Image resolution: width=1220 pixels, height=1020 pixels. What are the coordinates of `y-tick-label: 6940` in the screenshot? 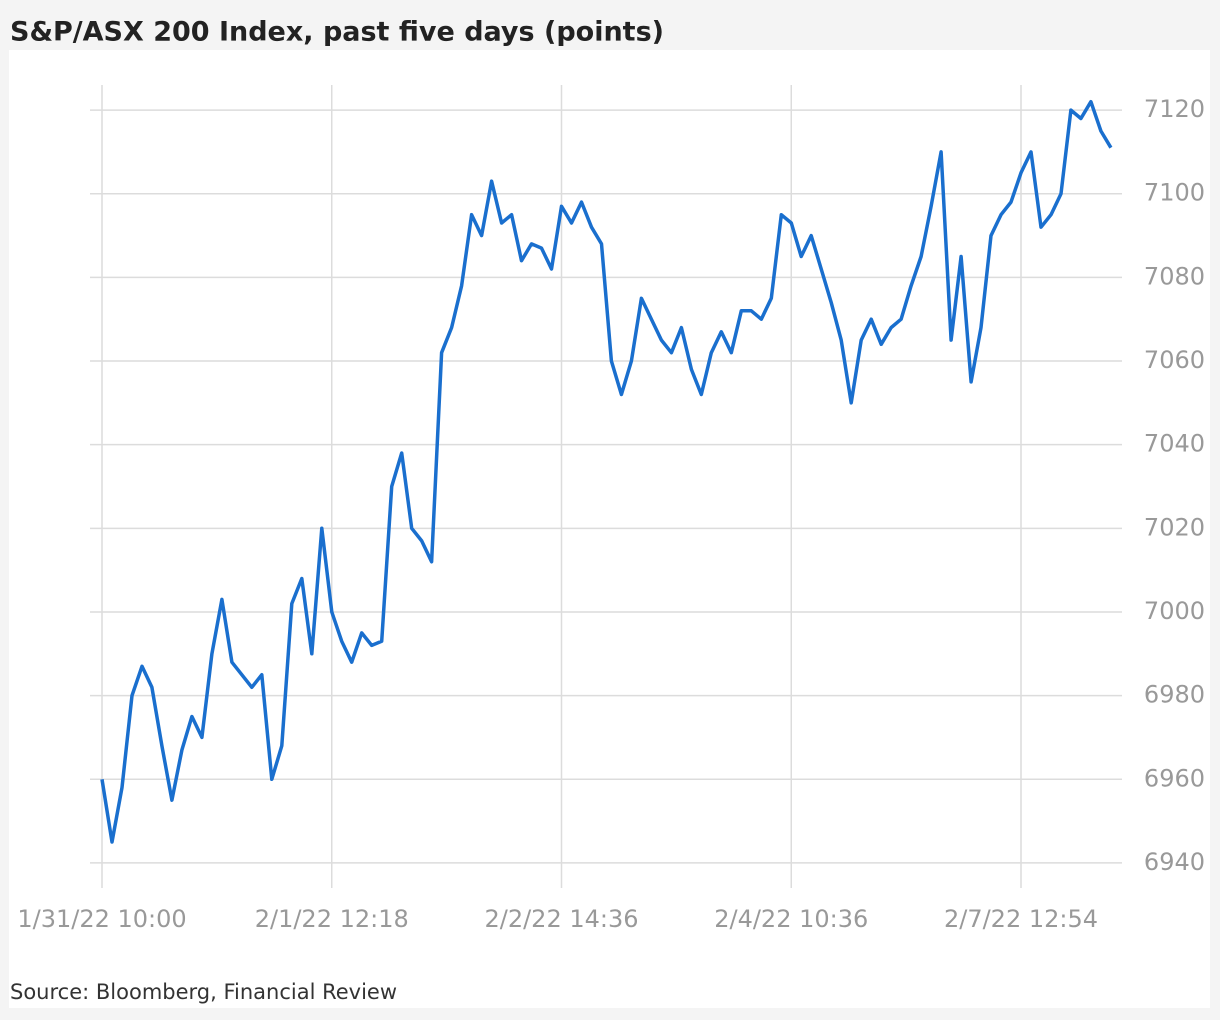 It's located at (1174, 862).